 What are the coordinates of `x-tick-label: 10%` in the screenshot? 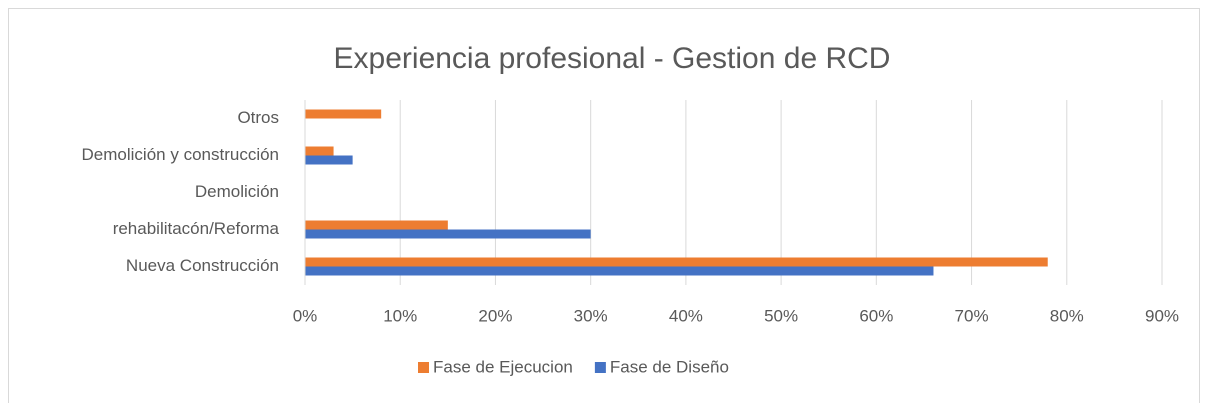 It's located at (400, 315).